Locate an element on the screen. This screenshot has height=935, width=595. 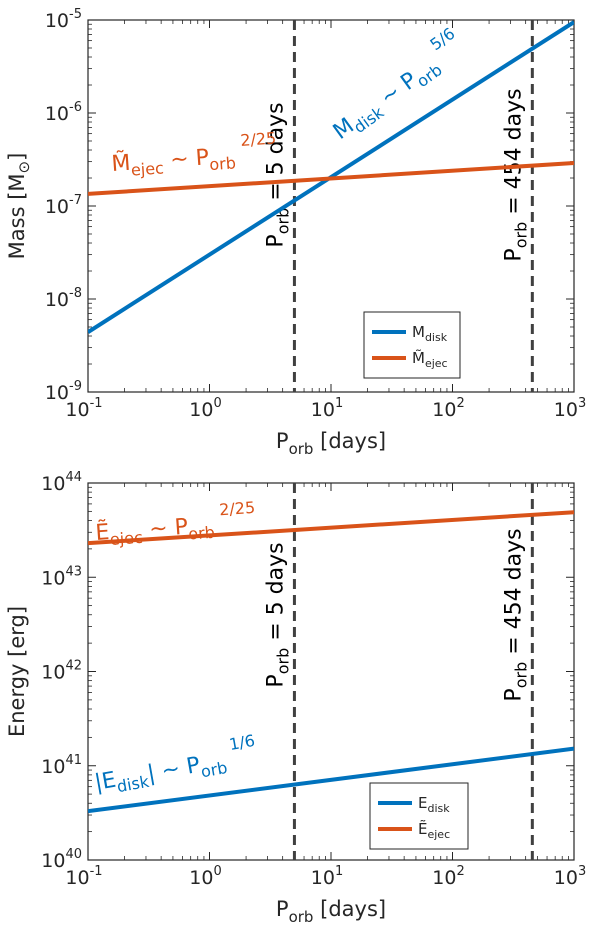
y-tick-label: 1041 is located at coordinates (61, 765).